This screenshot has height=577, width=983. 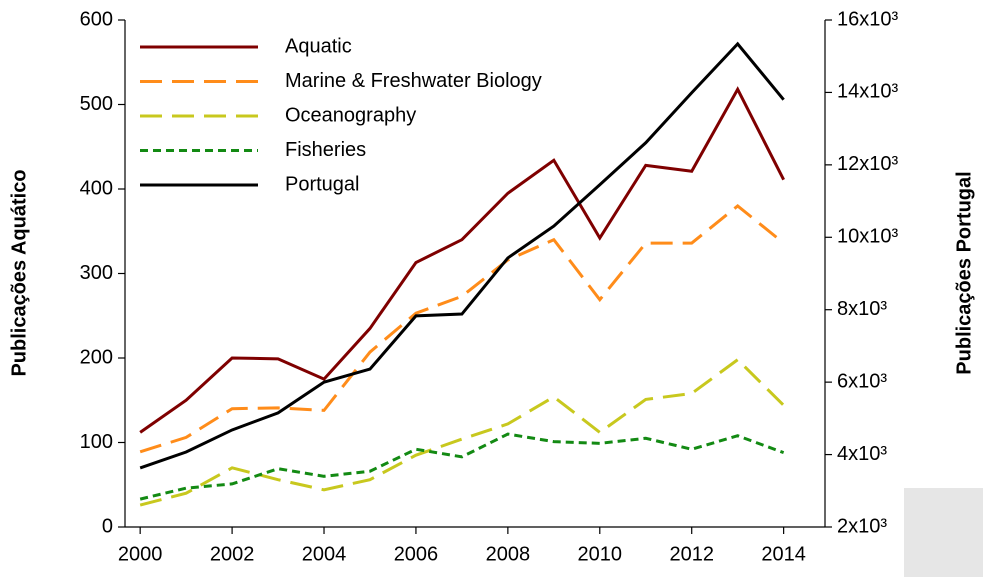 I want to click on x-tick-label: 2006, so click(x=416, y=554).